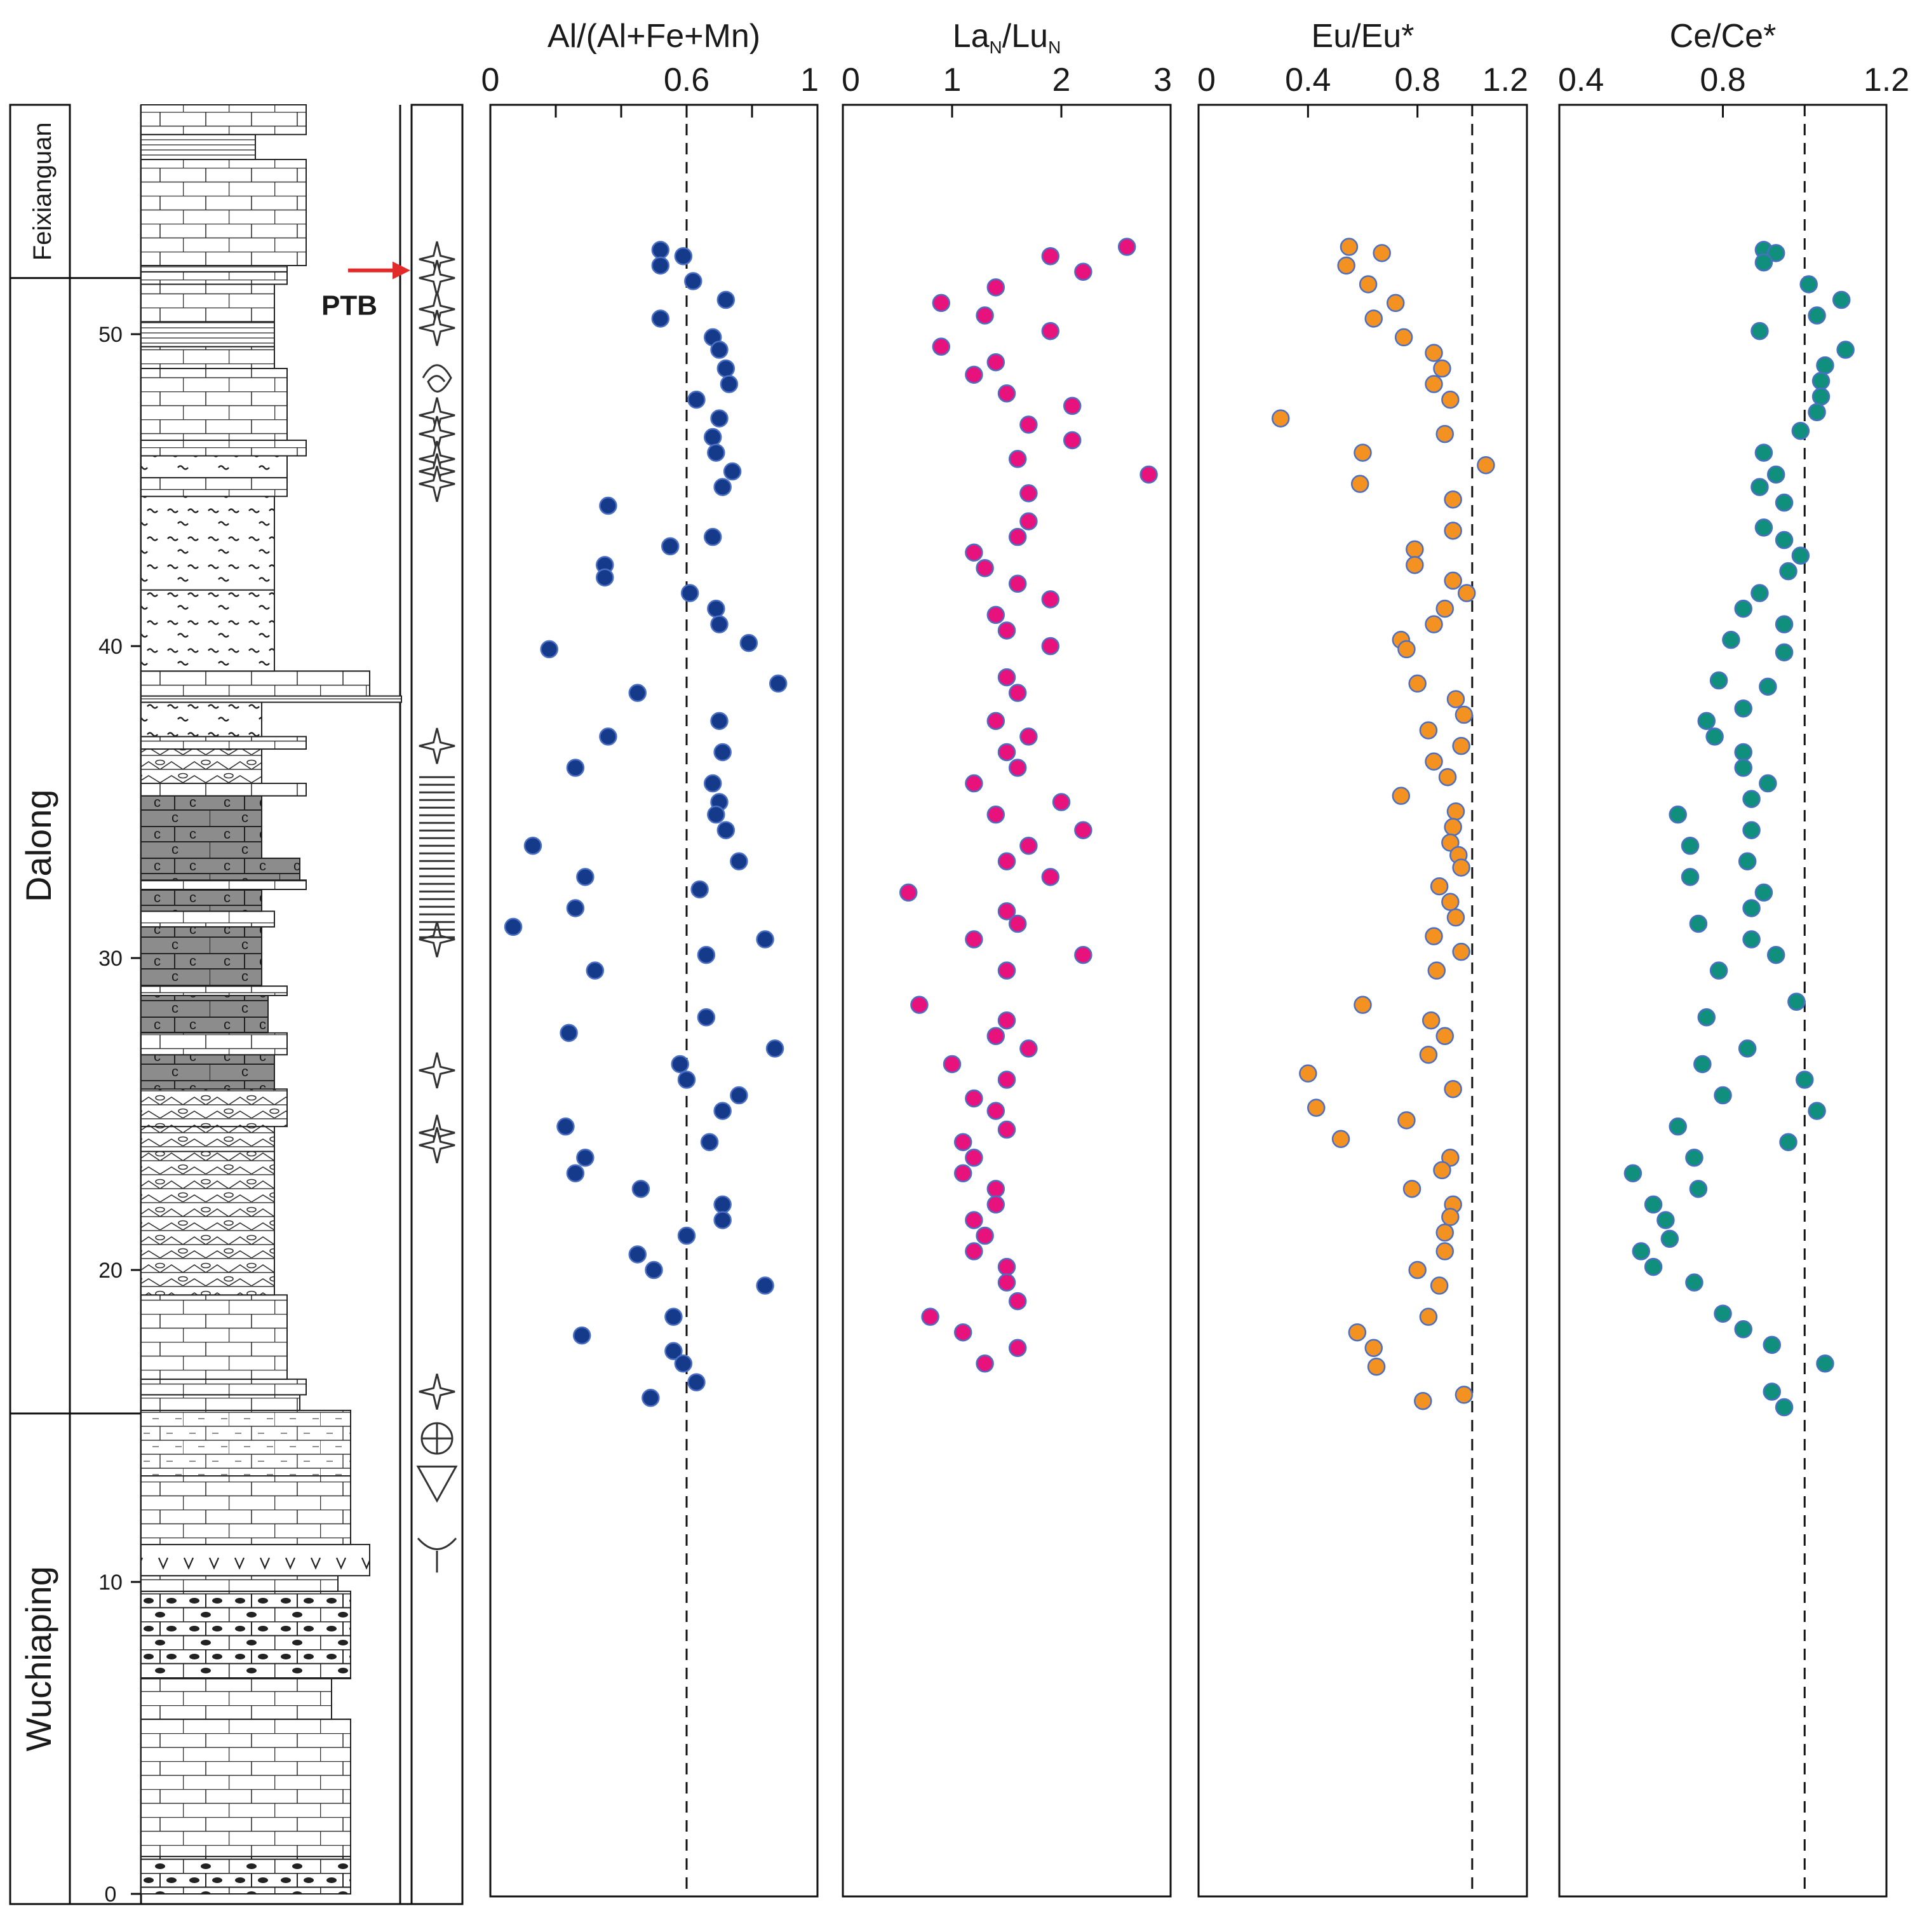 This screenshot has height=1932, width=1922. Describe the element at coordinates (1363, 36) in the screenshot. I see `panel-title: Eu/Eu*` at that location.